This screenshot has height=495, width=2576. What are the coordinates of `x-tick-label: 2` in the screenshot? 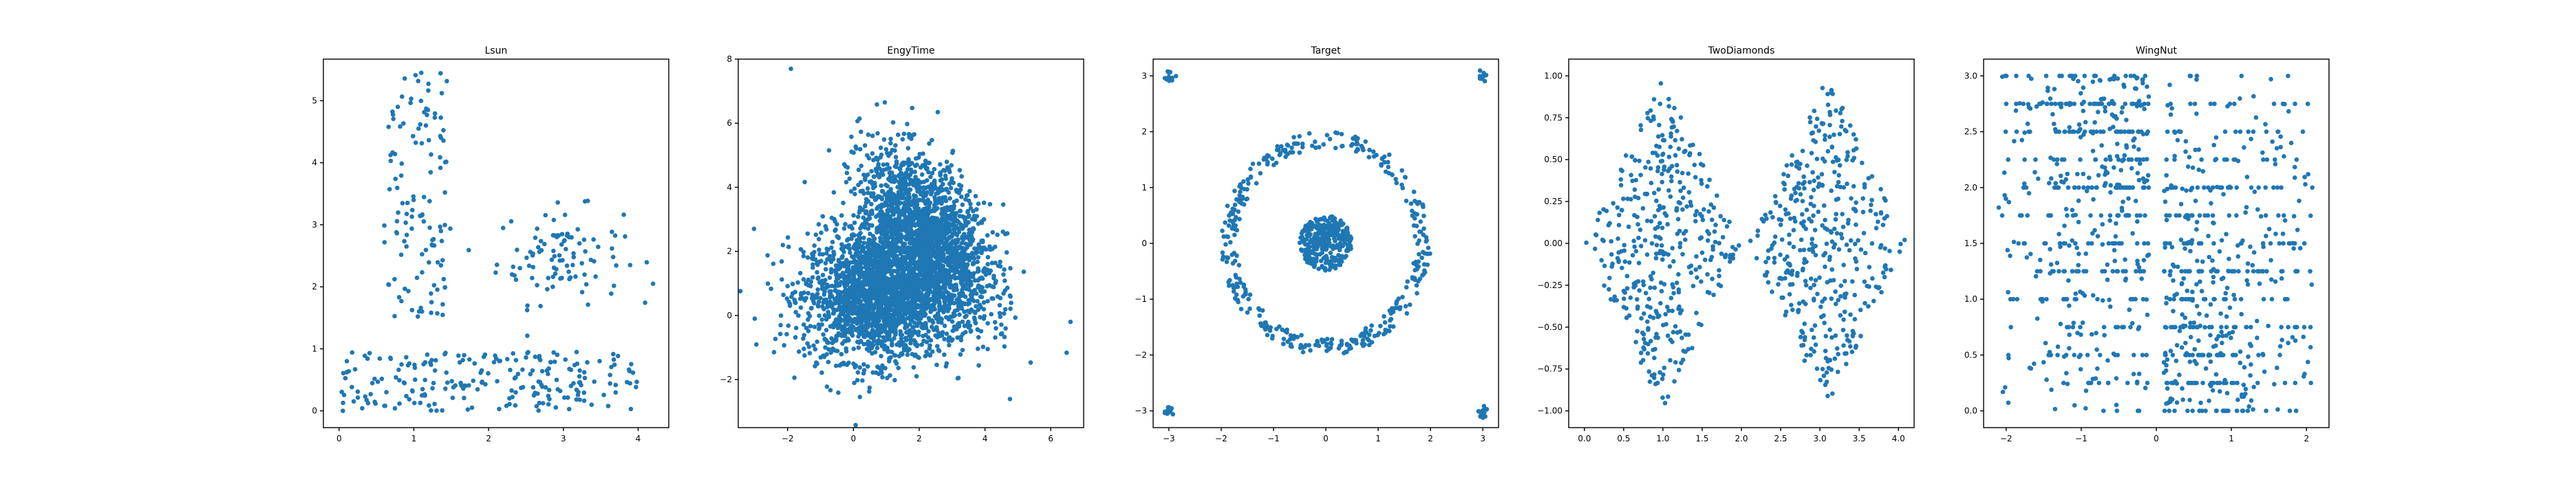 It's located at (488, 439).